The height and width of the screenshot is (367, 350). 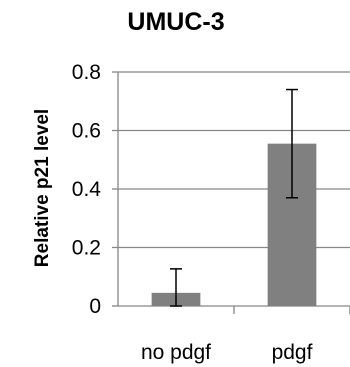 I want to click on y-tick-label-1: 0.2, so click(x=86, y=248).